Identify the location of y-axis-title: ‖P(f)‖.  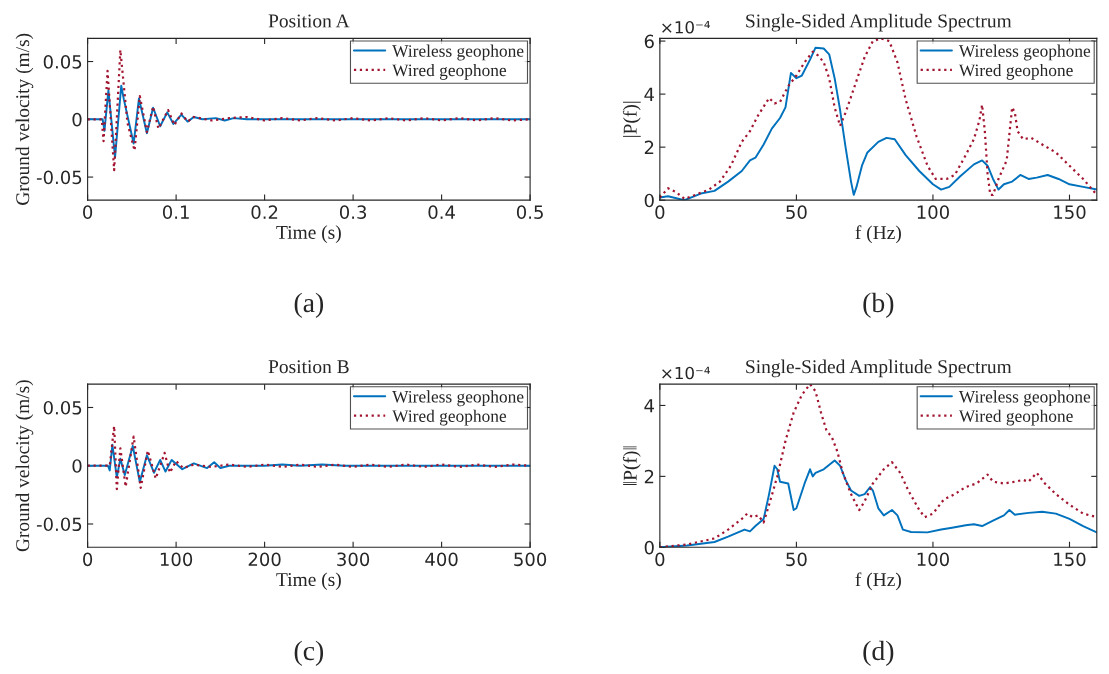
(631, 466).